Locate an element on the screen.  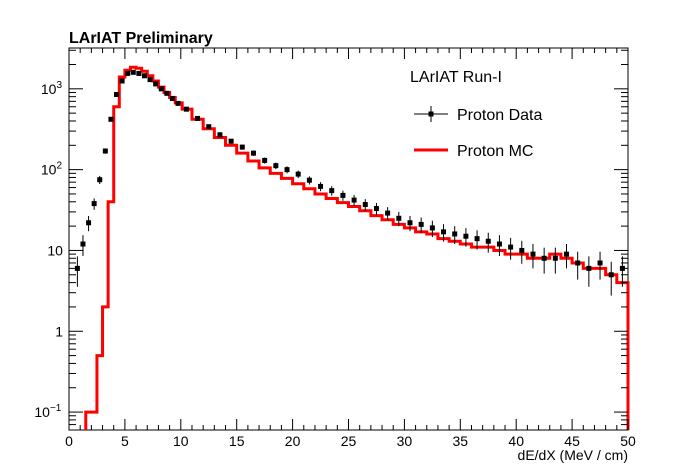
y-tick-label: 10³ is located at coordinates (52, 88).